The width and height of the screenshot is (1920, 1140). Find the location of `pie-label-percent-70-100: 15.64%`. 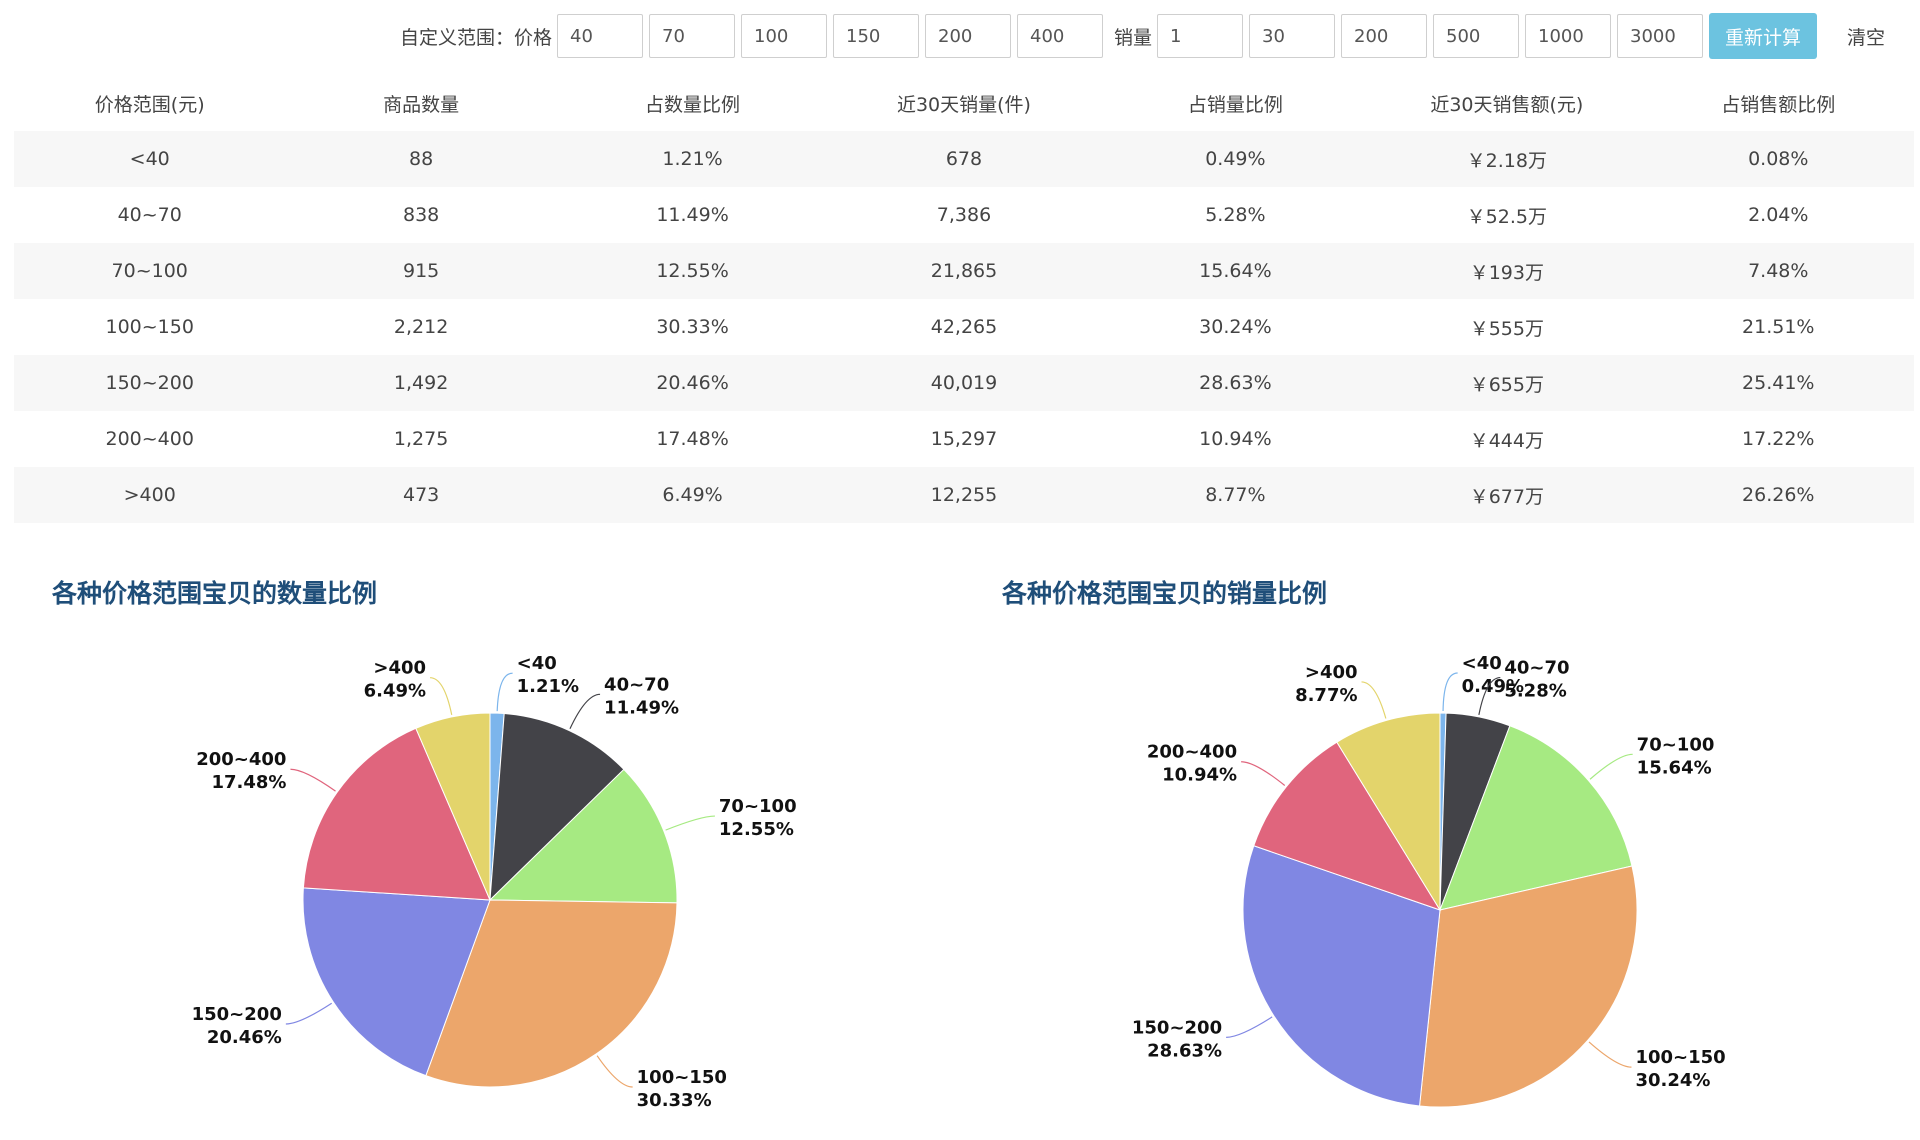

pie-label-percent-70-100: 15.64% is located at coordinates (1674, 767).